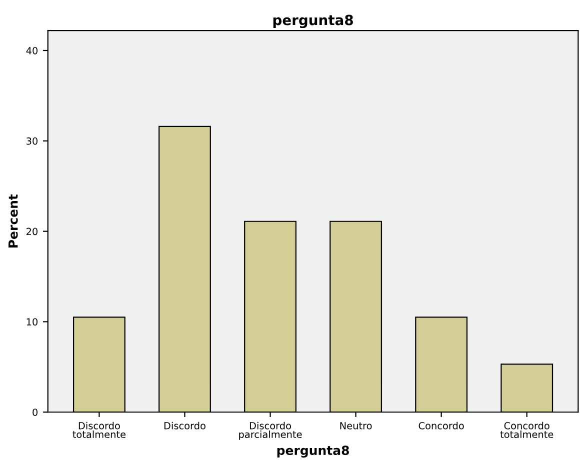 The width and height of the screenshot is (584, 471). Describe the element at coordinates (32, 322) in the screenshot. I see `y-tick-label: 10` at that location.